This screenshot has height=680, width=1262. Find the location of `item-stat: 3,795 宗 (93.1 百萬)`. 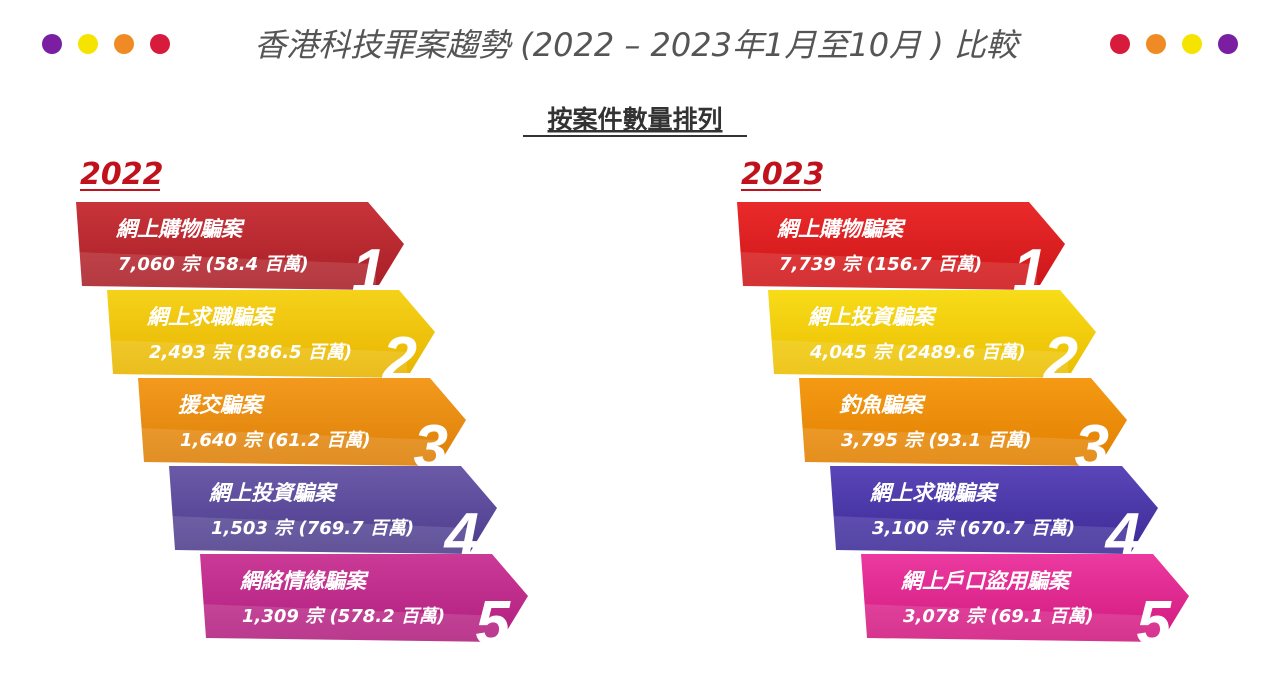

item-stat: 3,795 宗 (93.1 百萬) is located at coordinates (936, 440).